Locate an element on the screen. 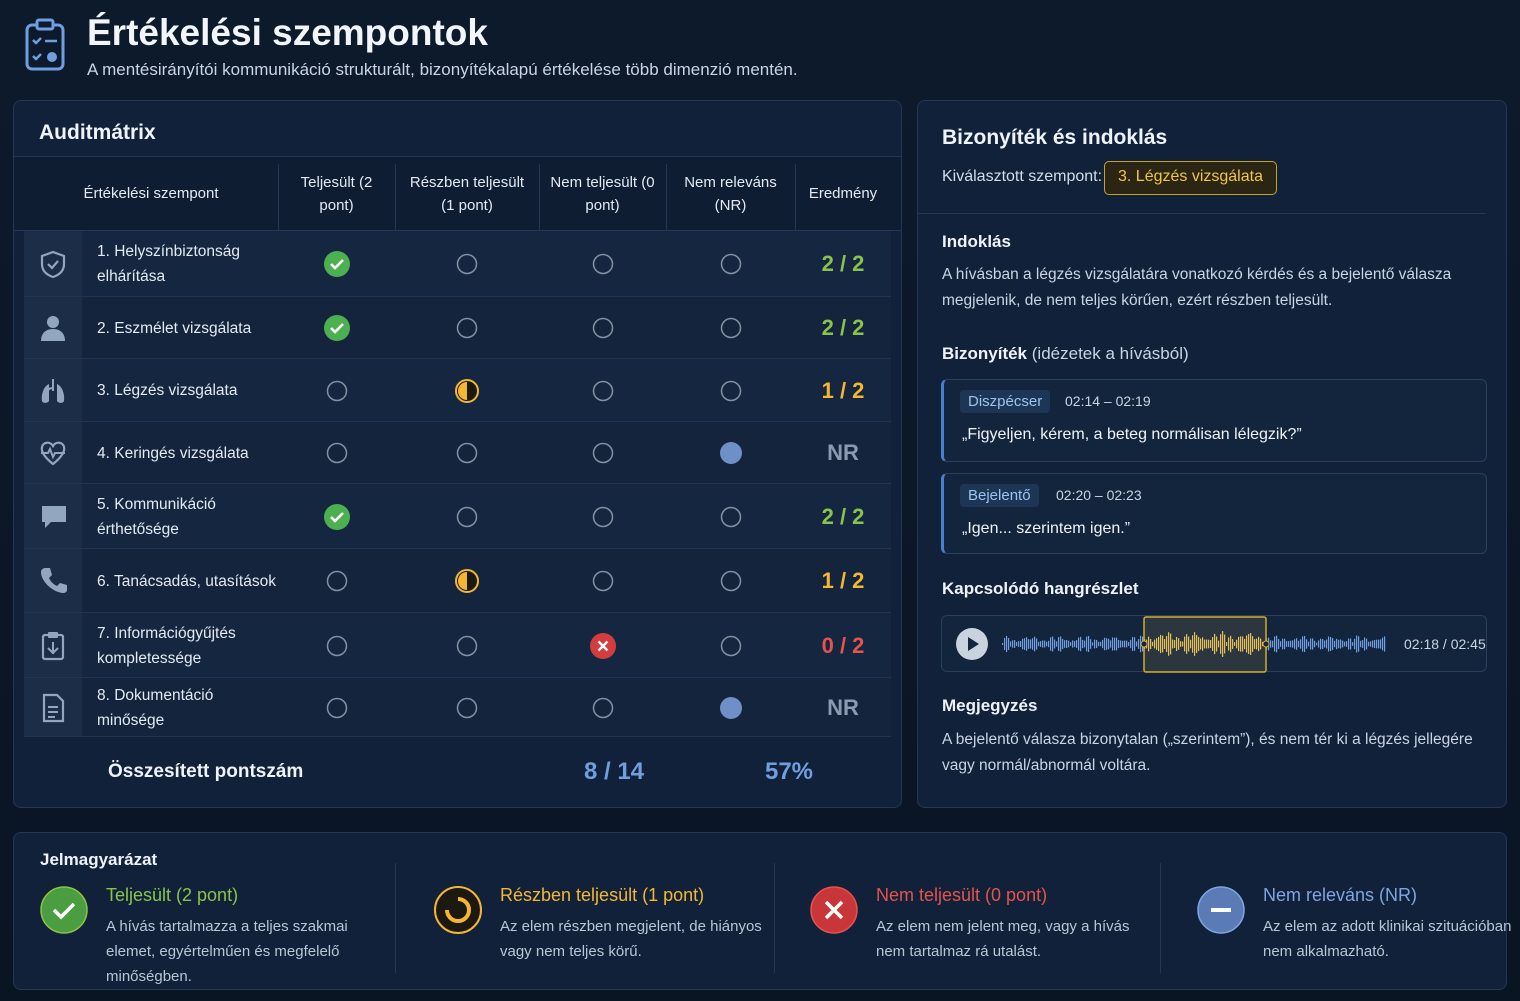 This screenshot has width=1520, height=1001. criterion-cell: 7. Információgyűjtés kompletessége is located at coordinates (187, 645).